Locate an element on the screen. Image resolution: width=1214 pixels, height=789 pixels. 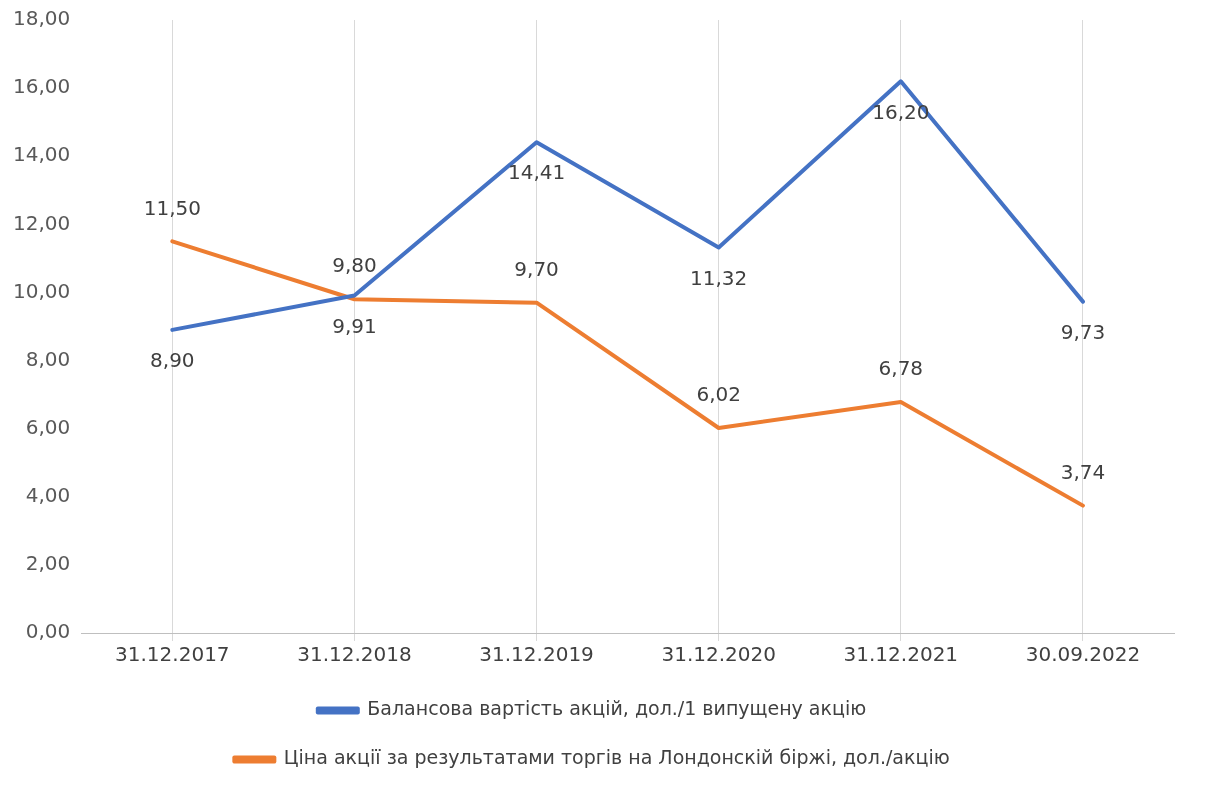
y-tick-label: 12,00 is located at coordinates (41, 222).